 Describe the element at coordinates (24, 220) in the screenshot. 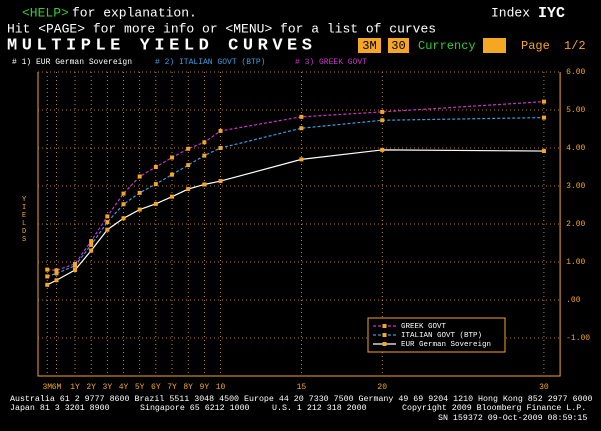

I see `y-axis-label: YIELDS` at that location.